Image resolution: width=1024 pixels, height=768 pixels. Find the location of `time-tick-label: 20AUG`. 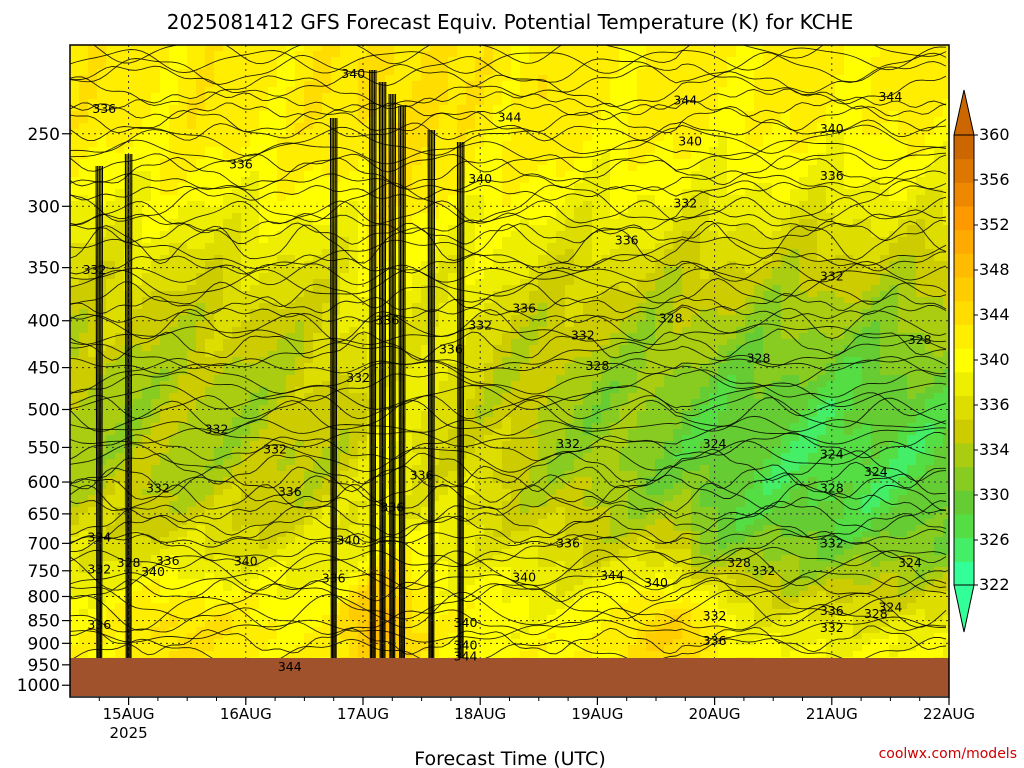

time-tick-label: 20AUG is located at coordinates (715, 714).